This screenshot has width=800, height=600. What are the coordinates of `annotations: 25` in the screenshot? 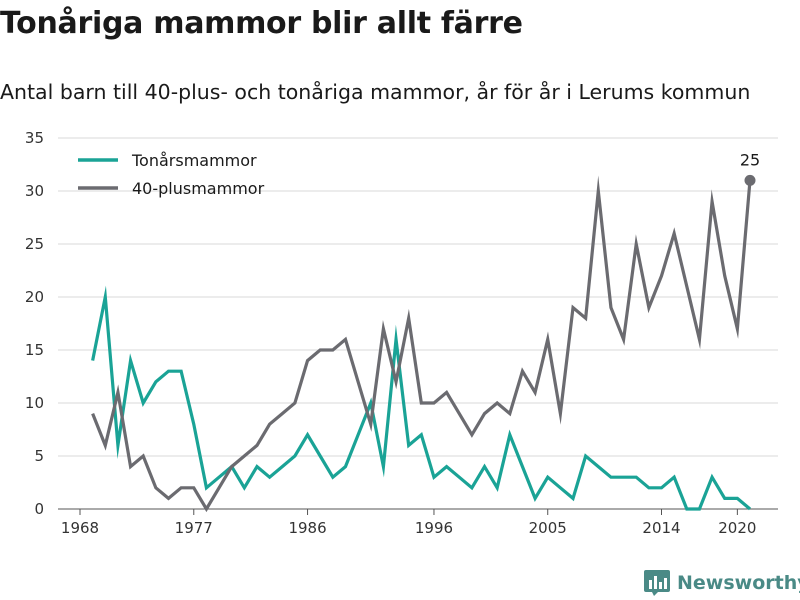 It's located at (750, 168).